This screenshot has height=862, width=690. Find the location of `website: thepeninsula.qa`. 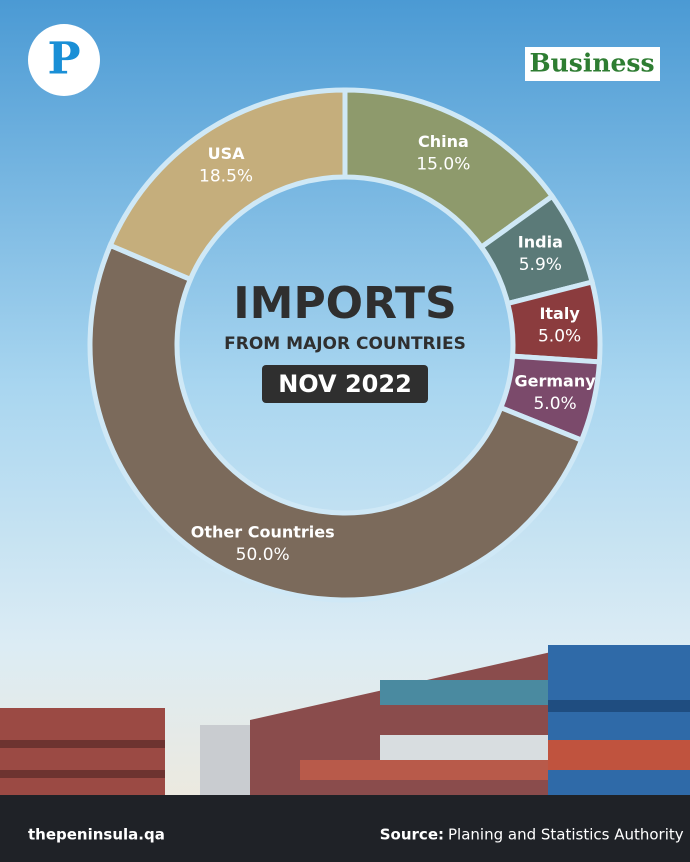

website: thepeninsula.qa is located at coordinates (96, 835).